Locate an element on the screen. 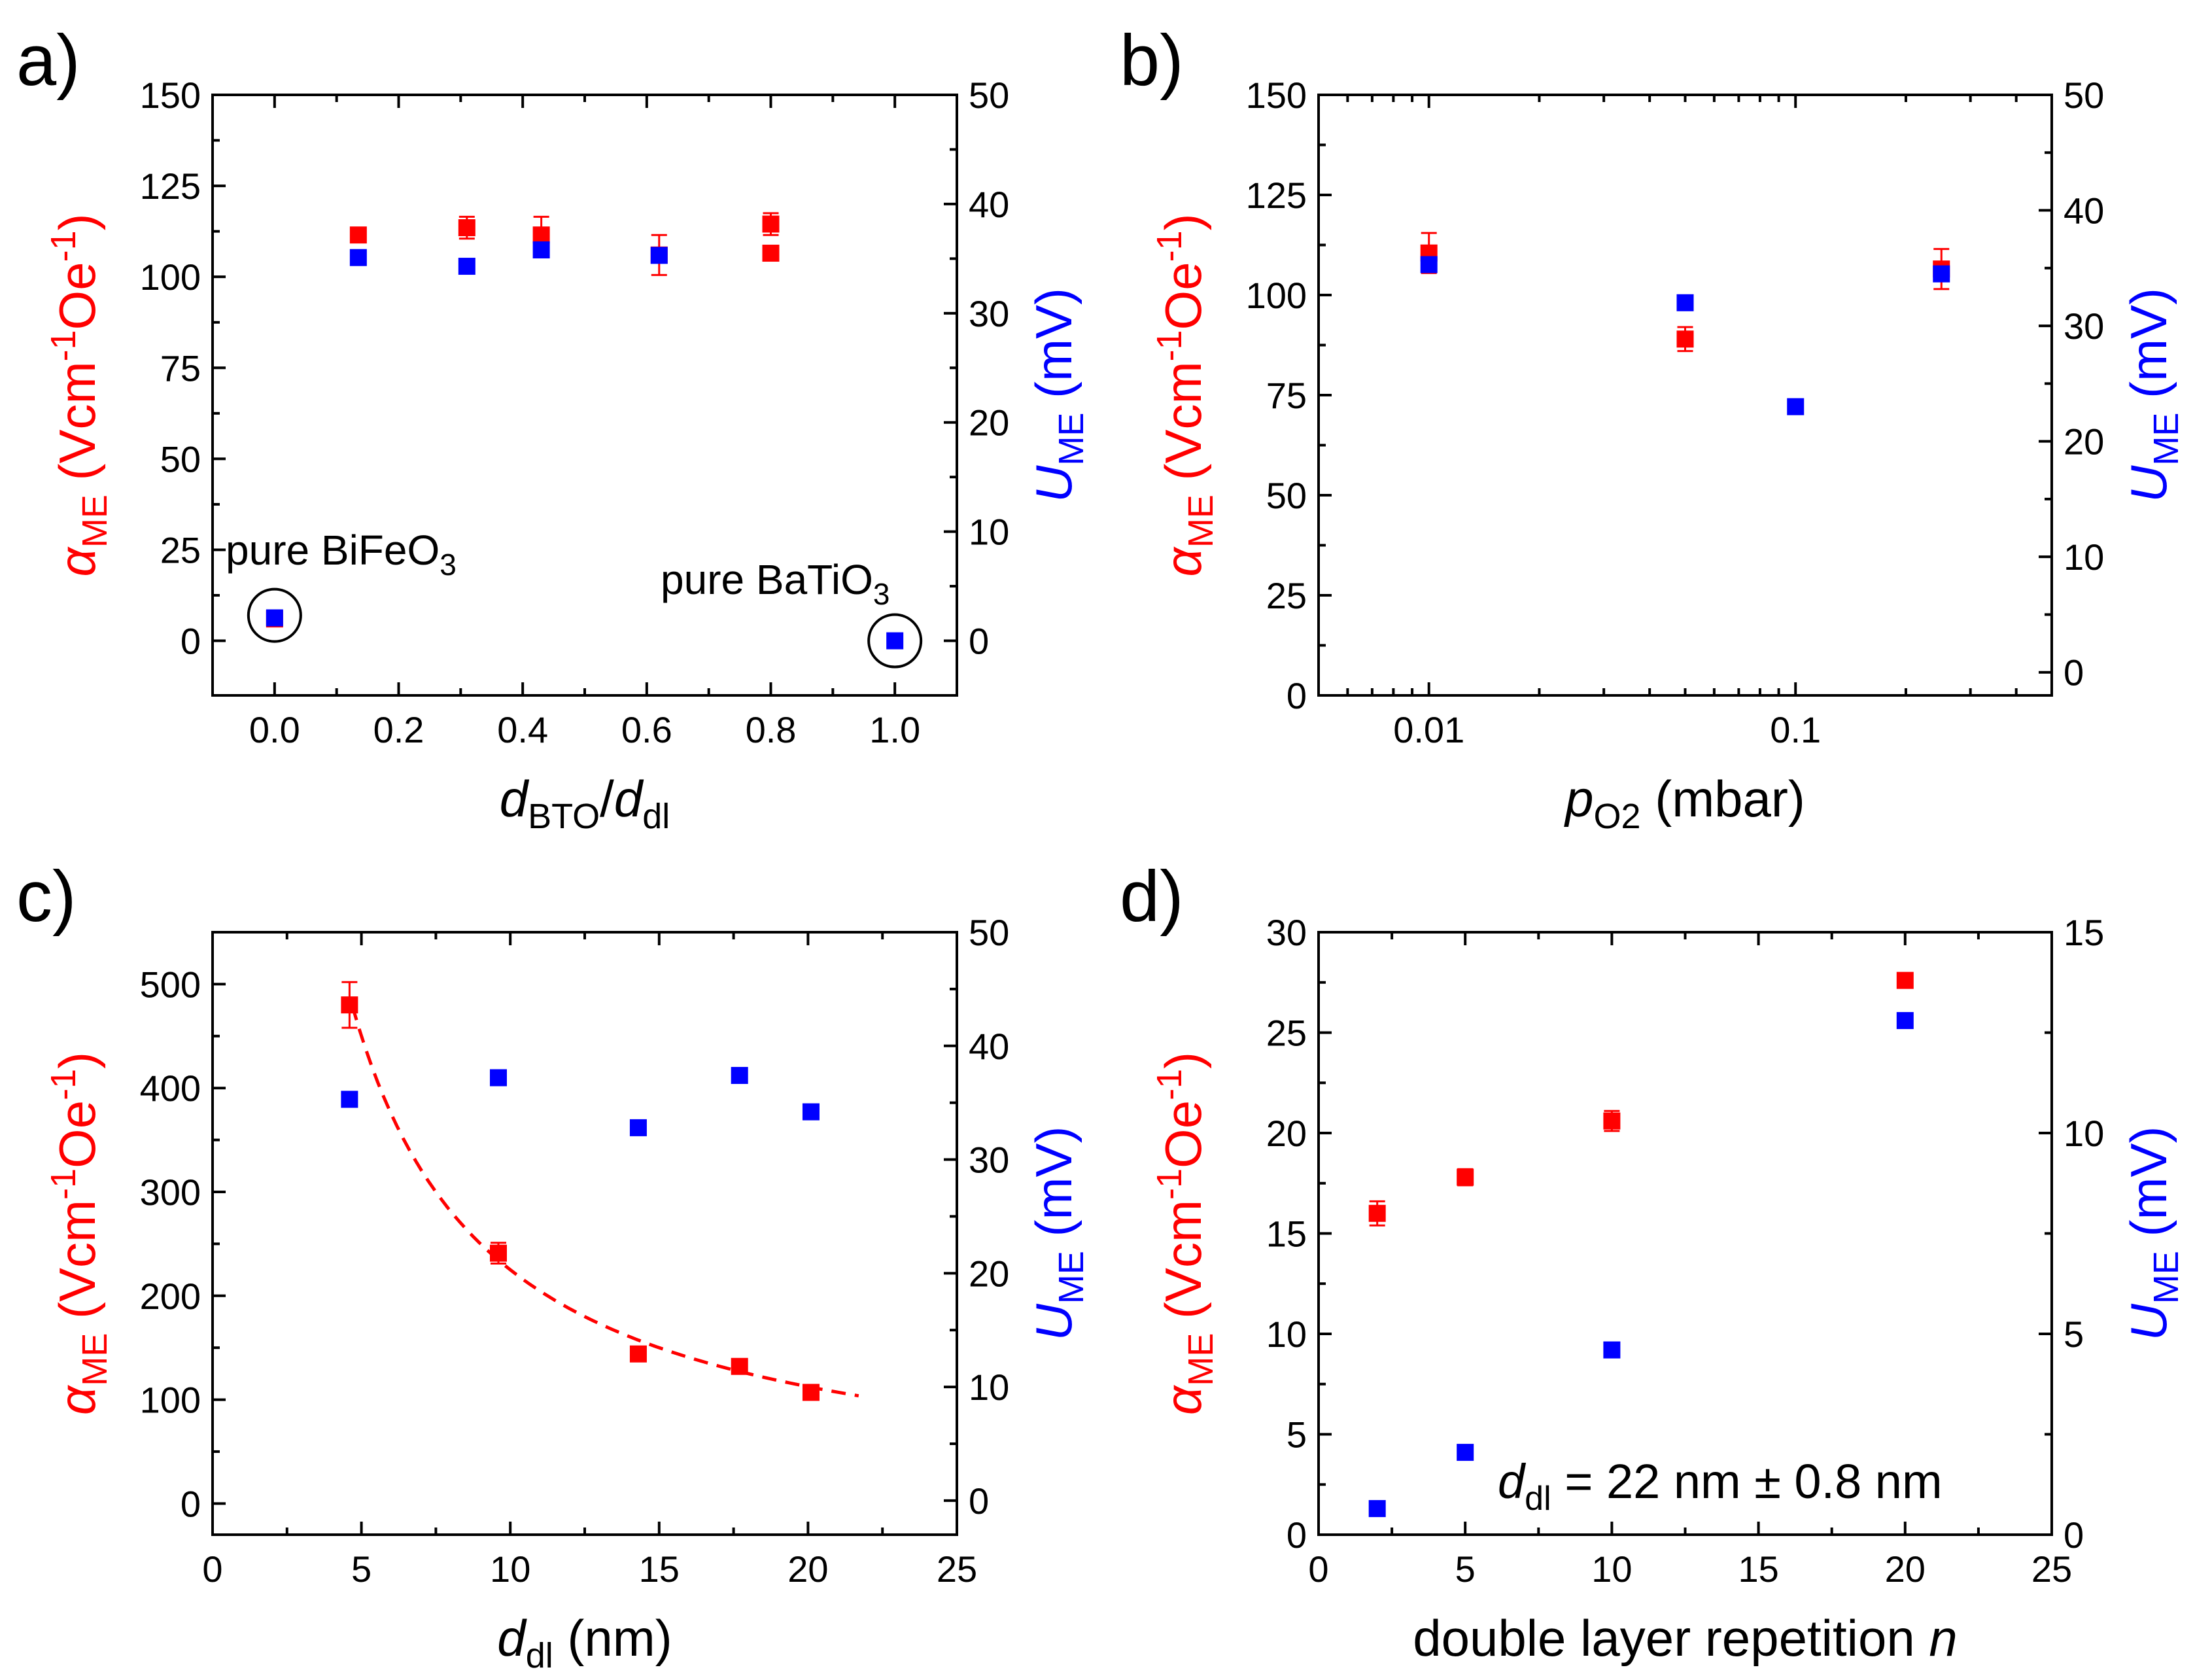  x-tick-label: 15 is located at coordinates (1758, 1569).